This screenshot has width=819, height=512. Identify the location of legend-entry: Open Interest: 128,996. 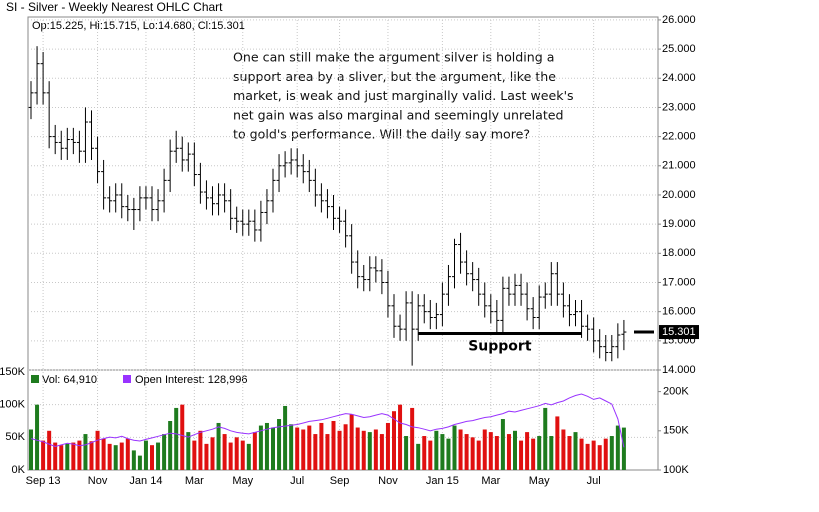
(191, 380).